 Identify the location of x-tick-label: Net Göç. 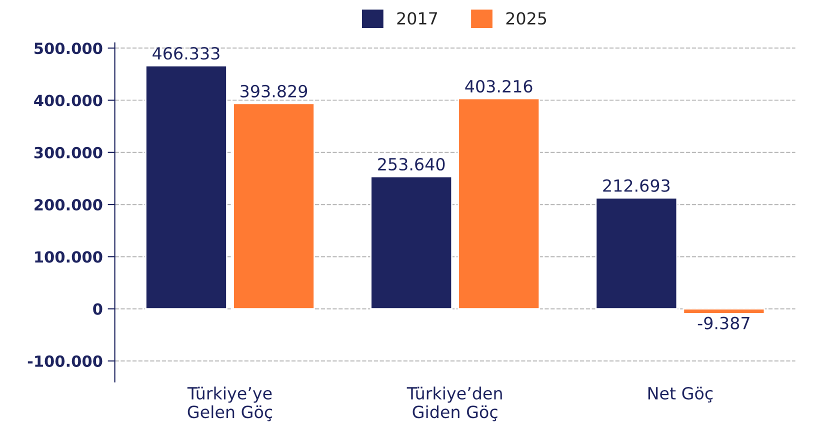
(680, 394).